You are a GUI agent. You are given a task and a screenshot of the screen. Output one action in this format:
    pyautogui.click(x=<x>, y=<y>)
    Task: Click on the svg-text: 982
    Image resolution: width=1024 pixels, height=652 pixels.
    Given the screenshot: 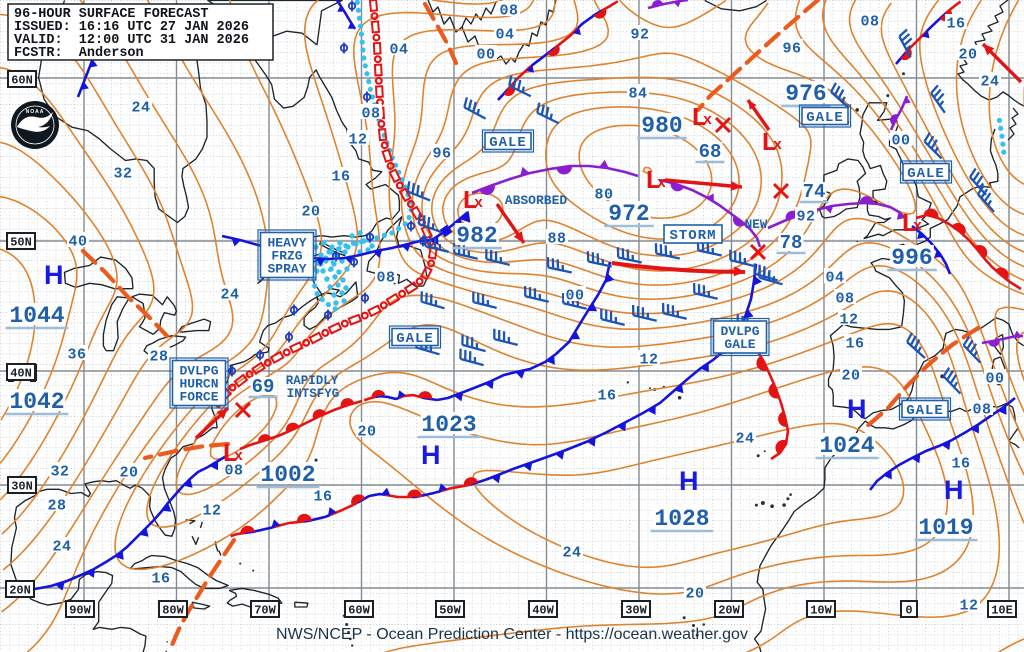 What is the action you would take?
    pyautogui.click(x=476, y=236)
    